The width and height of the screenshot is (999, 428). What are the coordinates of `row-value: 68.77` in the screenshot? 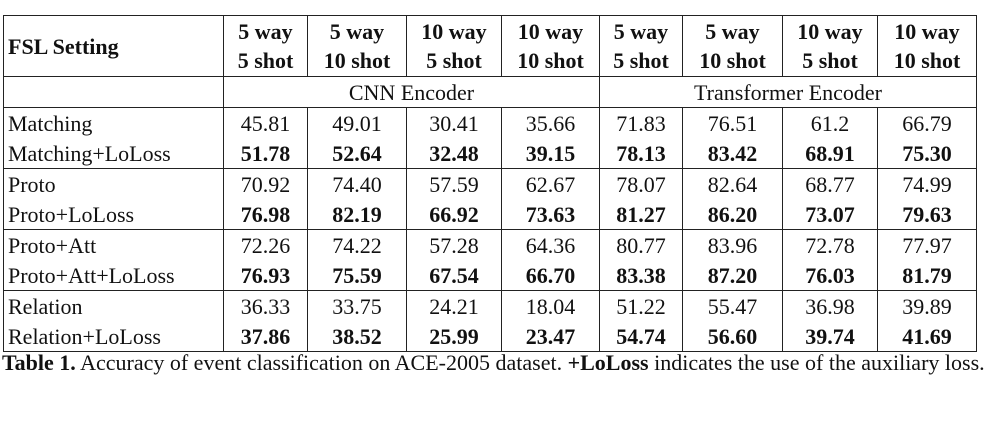 It's located at (830, 183).